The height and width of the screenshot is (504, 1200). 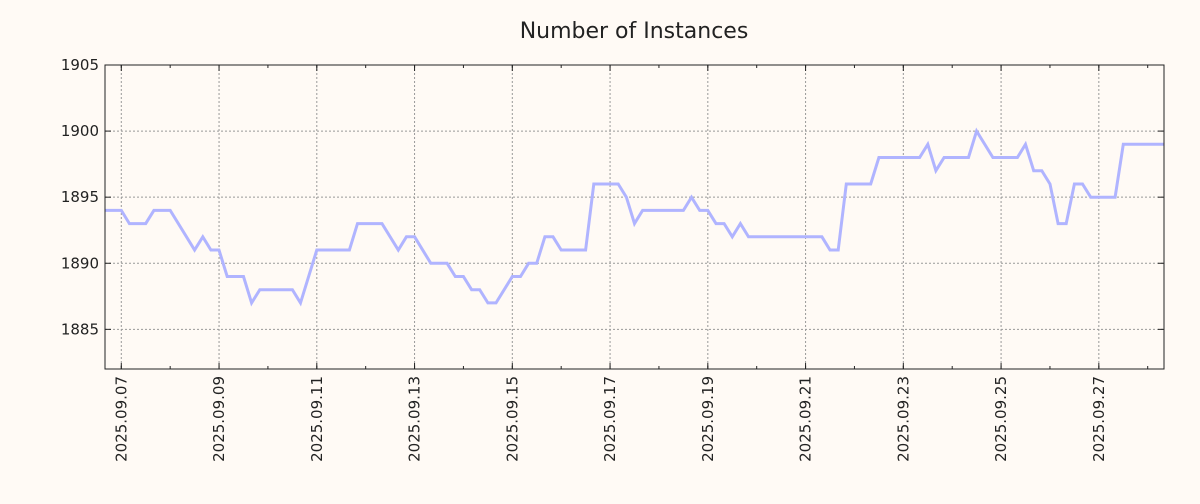 I want to click on x-tick-label: 2025.09.09, so click(x=219, y=419).